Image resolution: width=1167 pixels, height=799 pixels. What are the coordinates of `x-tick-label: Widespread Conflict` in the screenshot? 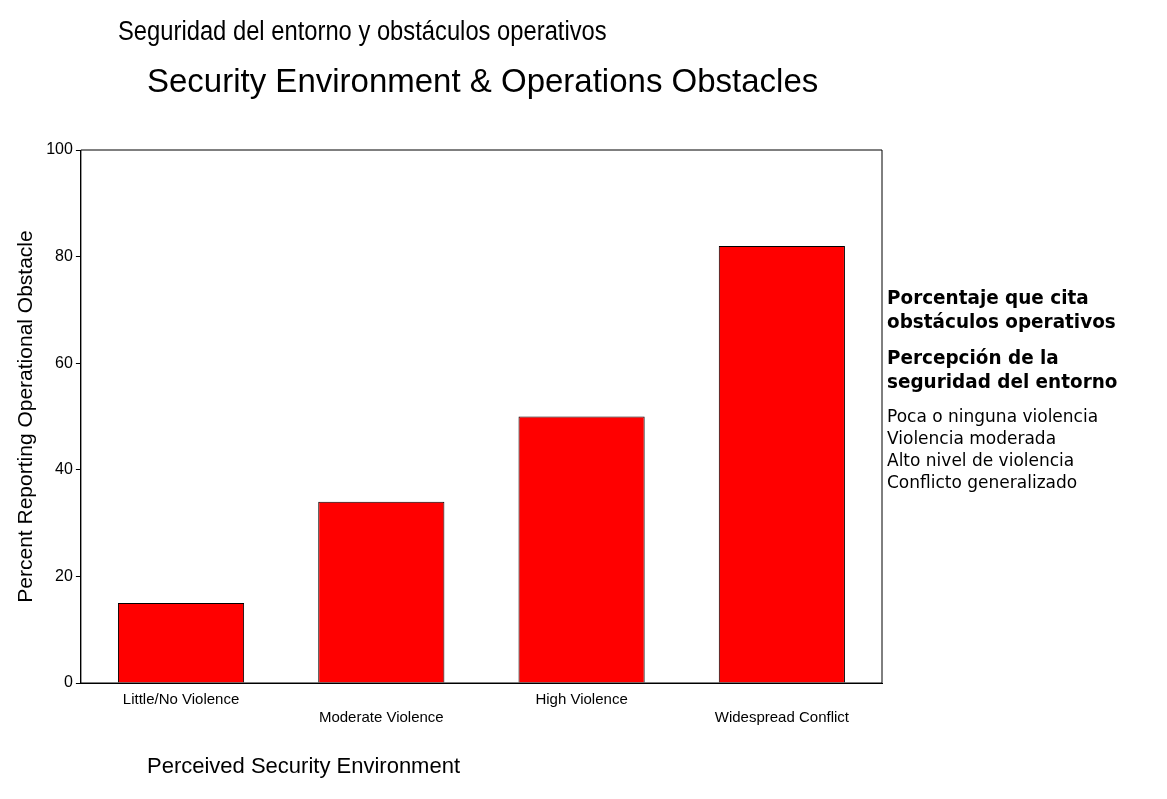 It's located at (782, 717).